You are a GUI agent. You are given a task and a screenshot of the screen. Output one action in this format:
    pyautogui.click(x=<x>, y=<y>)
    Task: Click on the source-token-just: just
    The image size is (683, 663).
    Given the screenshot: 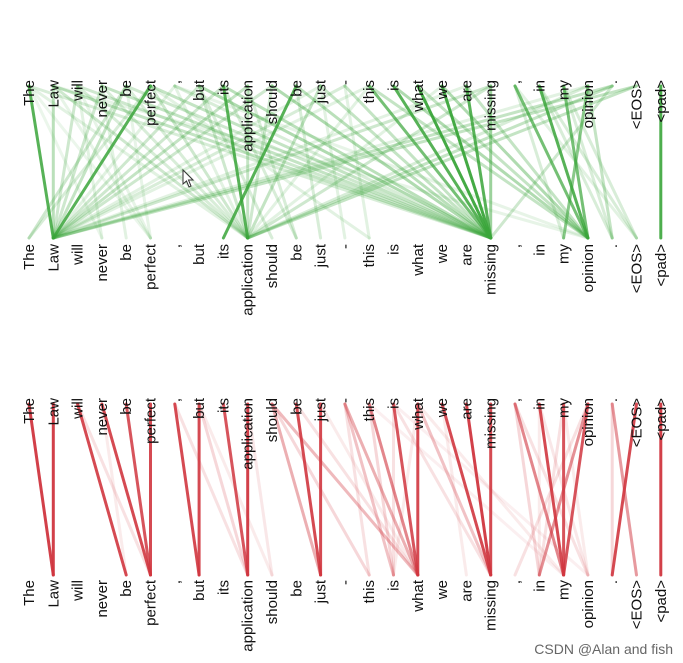 What is the action you would take?
    pyautogui.click(x=321, y=409)
    